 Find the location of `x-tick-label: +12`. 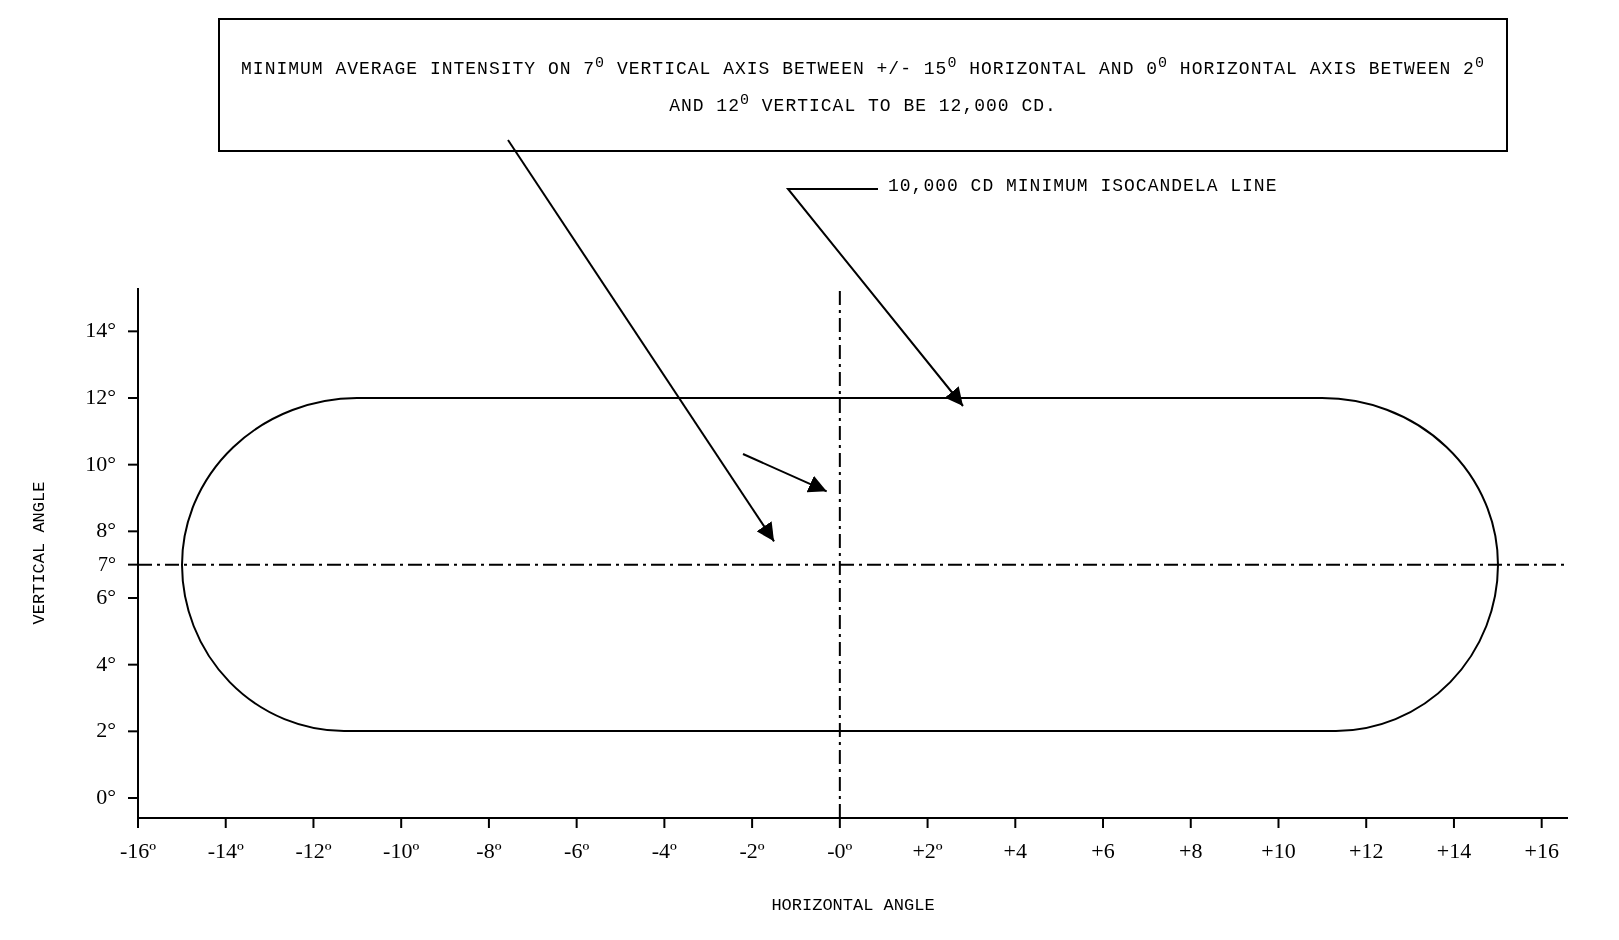

x-tick-label: +12 is located at coordinates (1366, 850).